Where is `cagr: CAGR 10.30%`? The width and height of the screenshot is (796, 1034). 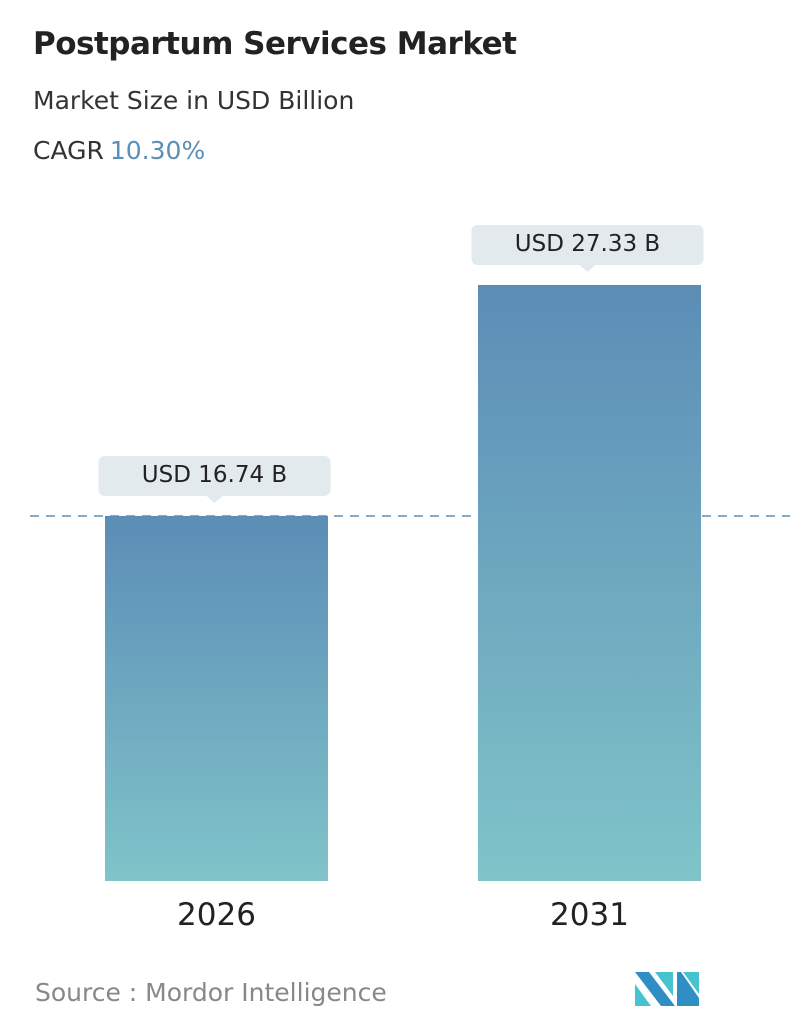
cagr: CAGR 10.30% is located at coordinates (119, 150).